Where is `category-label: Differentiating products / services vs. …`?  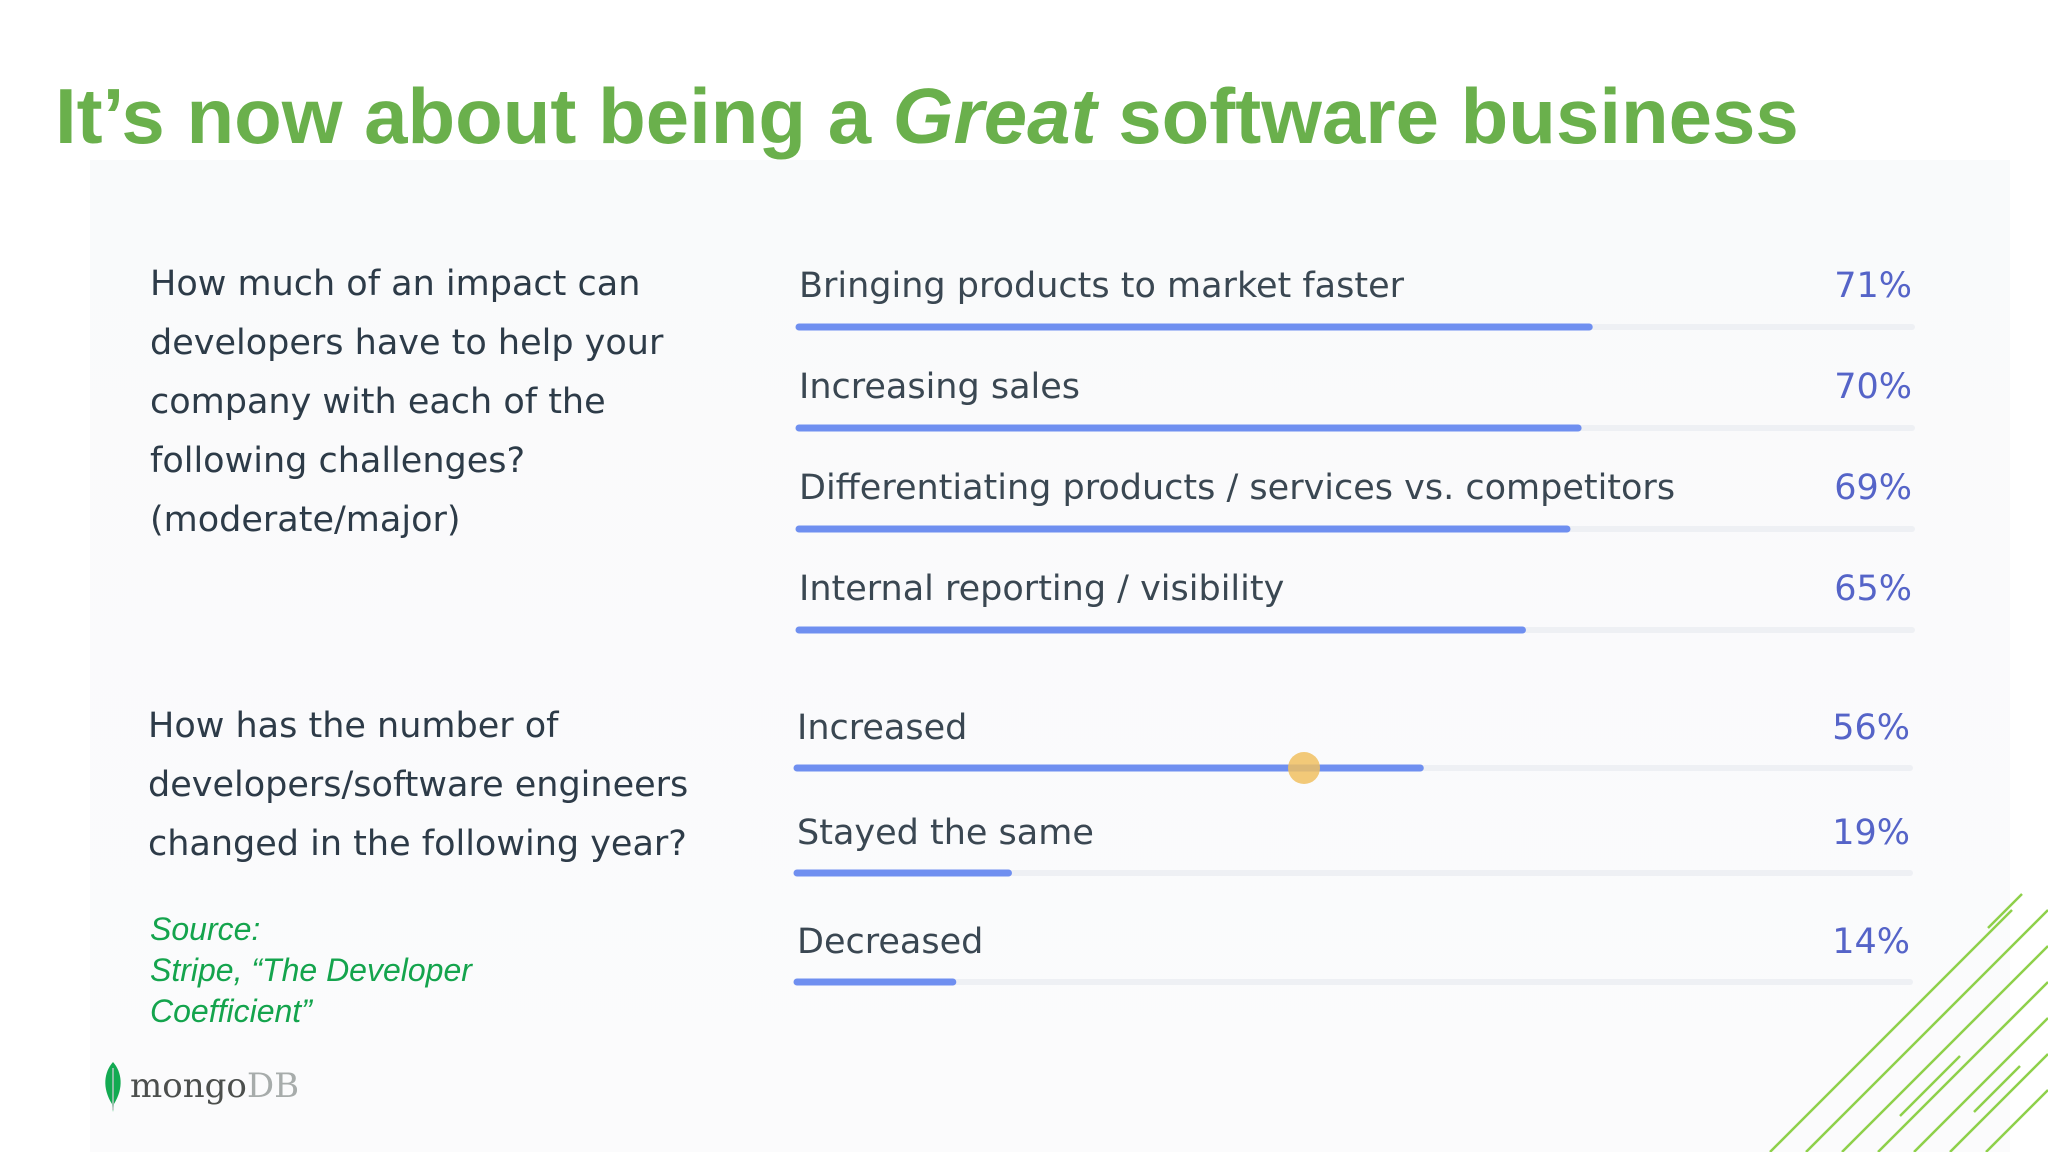
category-label: Differentiating products / services vs. … is located at coordinates (1237, 488).